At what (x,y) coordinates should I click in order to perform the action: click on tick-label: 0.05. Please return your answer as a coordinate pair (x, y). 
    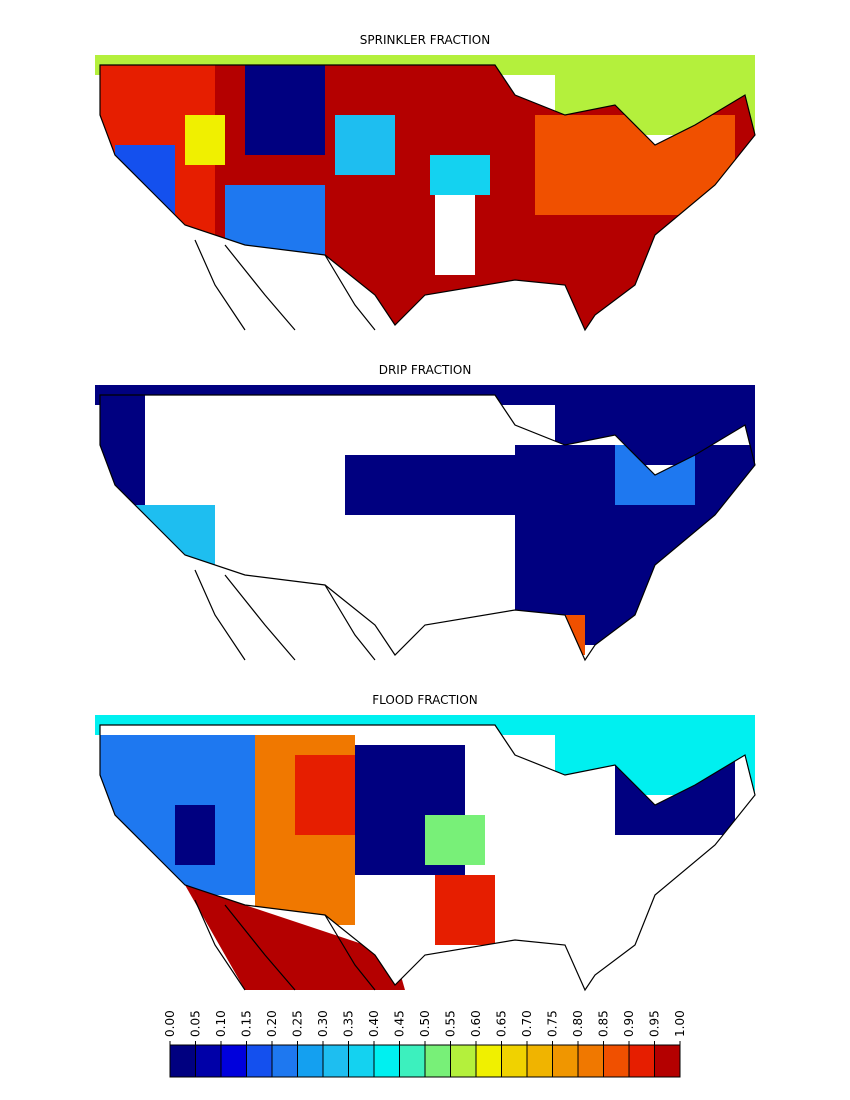
    Looking at the image, I should click on (196, 1023).